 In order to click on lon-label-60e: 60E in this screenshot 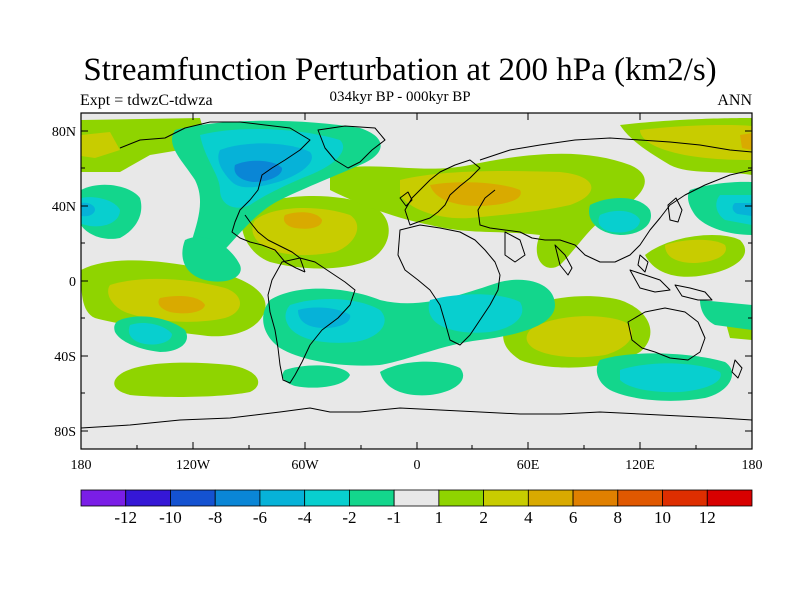, I will do `click(528, 465)`.